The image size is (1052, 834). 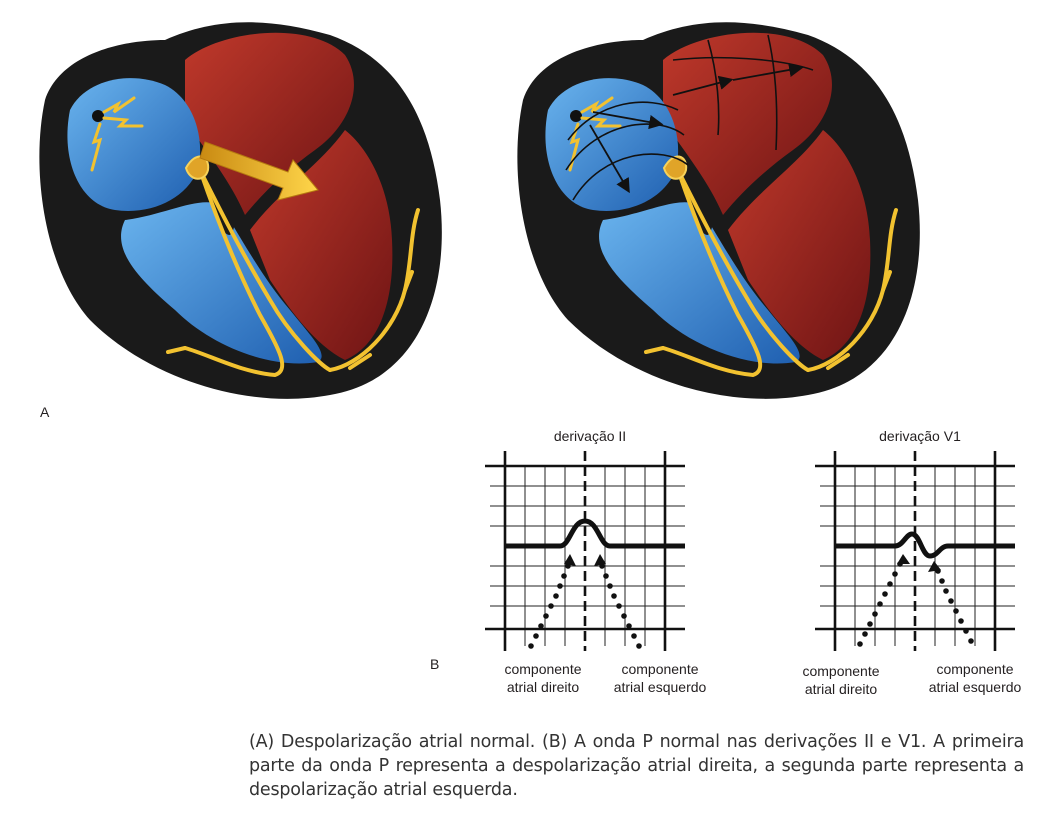 What do you see at coordinates (880, 604) in the screenshot?
I see `lead-v1-right-component-dots` at bounding box center [880, 604].